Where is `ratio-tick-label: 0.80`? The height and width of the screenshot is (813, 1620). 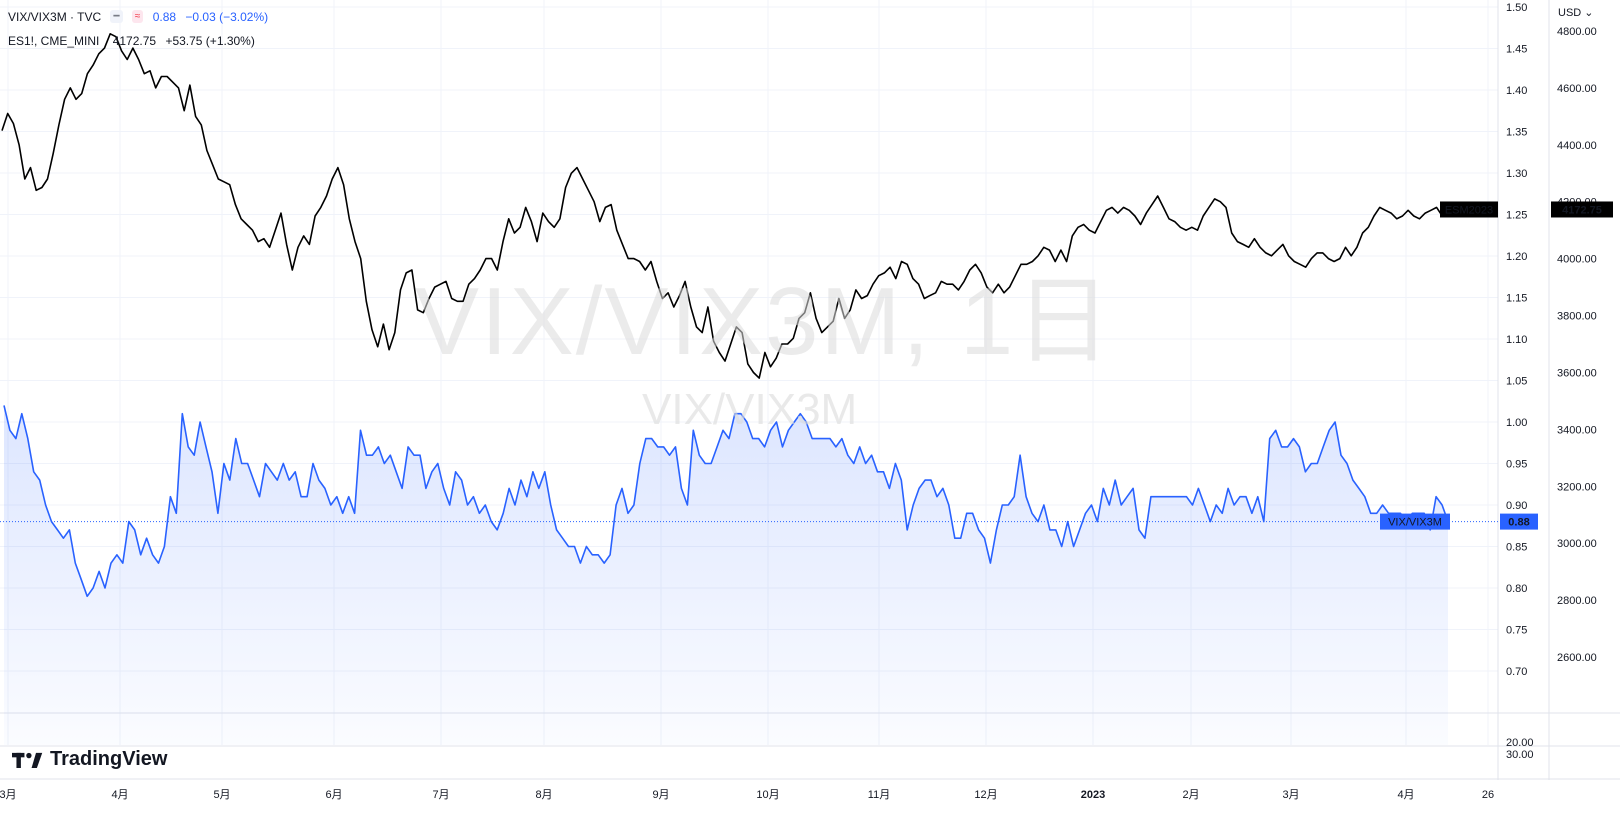
ratio-tick-label: 0.80 is located at coordinates (1516, 589).